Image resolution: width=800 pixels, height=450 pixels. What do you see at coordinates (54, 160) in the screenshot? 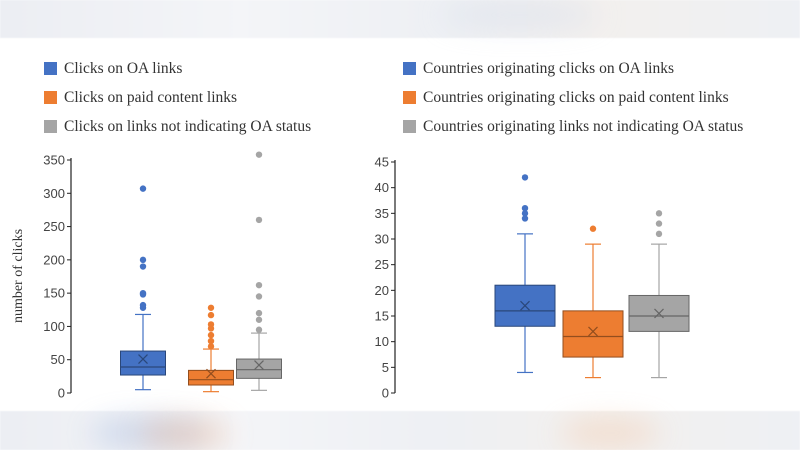
I see `y-tick-label: 350` at bounding box center [54, 160].